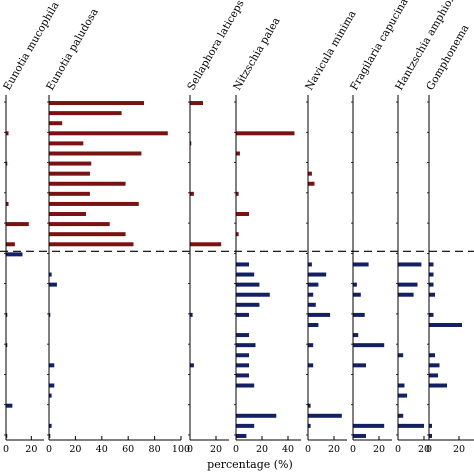 The height and width of the screenshot is (474, 474). I want to click on x-tick-label-hantzschia-amphioxys-0: 0, so click(398, 449).